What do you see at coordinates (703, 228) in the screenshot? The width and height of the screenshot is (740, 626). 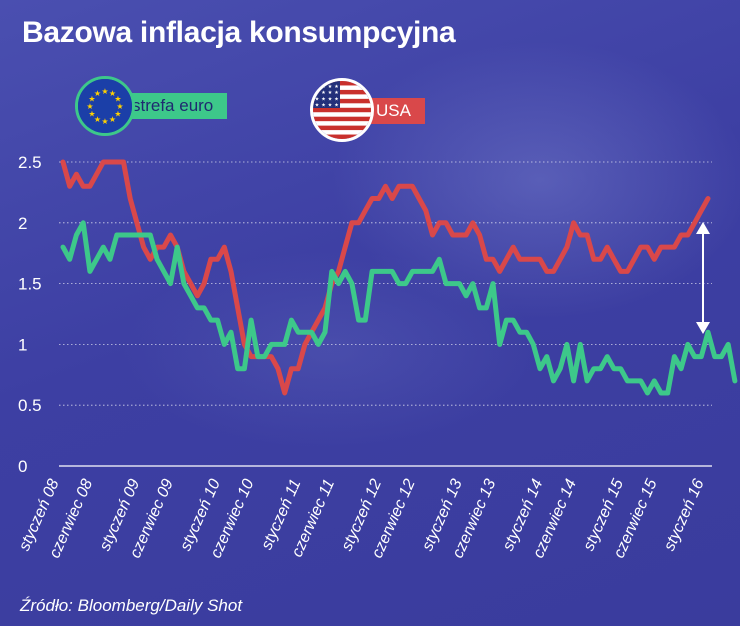 I see `arrow-head-up` at bounding box center [703, 228].